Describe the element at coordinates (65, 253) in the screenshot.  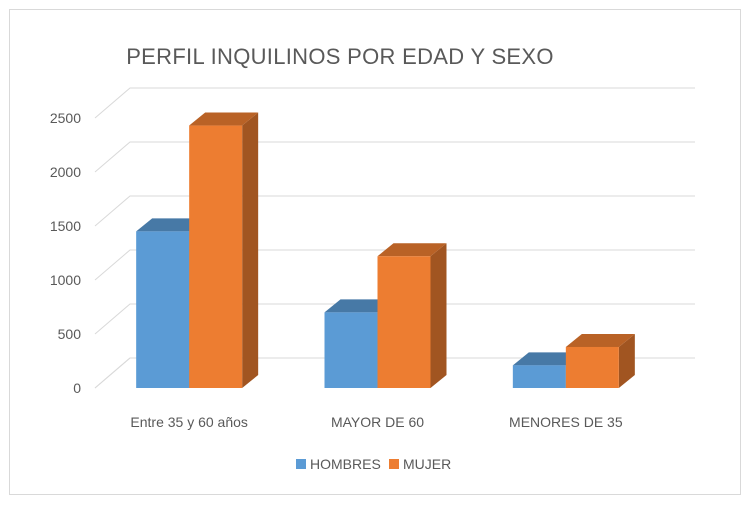
I see `y-axis-ticks: 0 500 1000 1500 2000 2500` at that location.